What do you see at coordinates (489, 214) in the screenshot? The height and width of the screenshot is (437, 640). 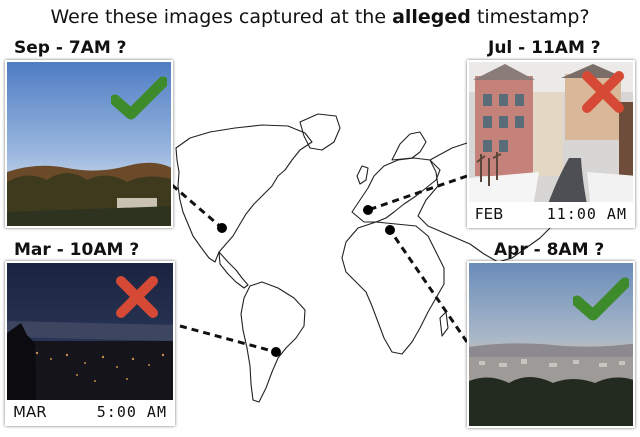 I see `timestamp-month-jul: FEB` at bounding box center [489, 214].